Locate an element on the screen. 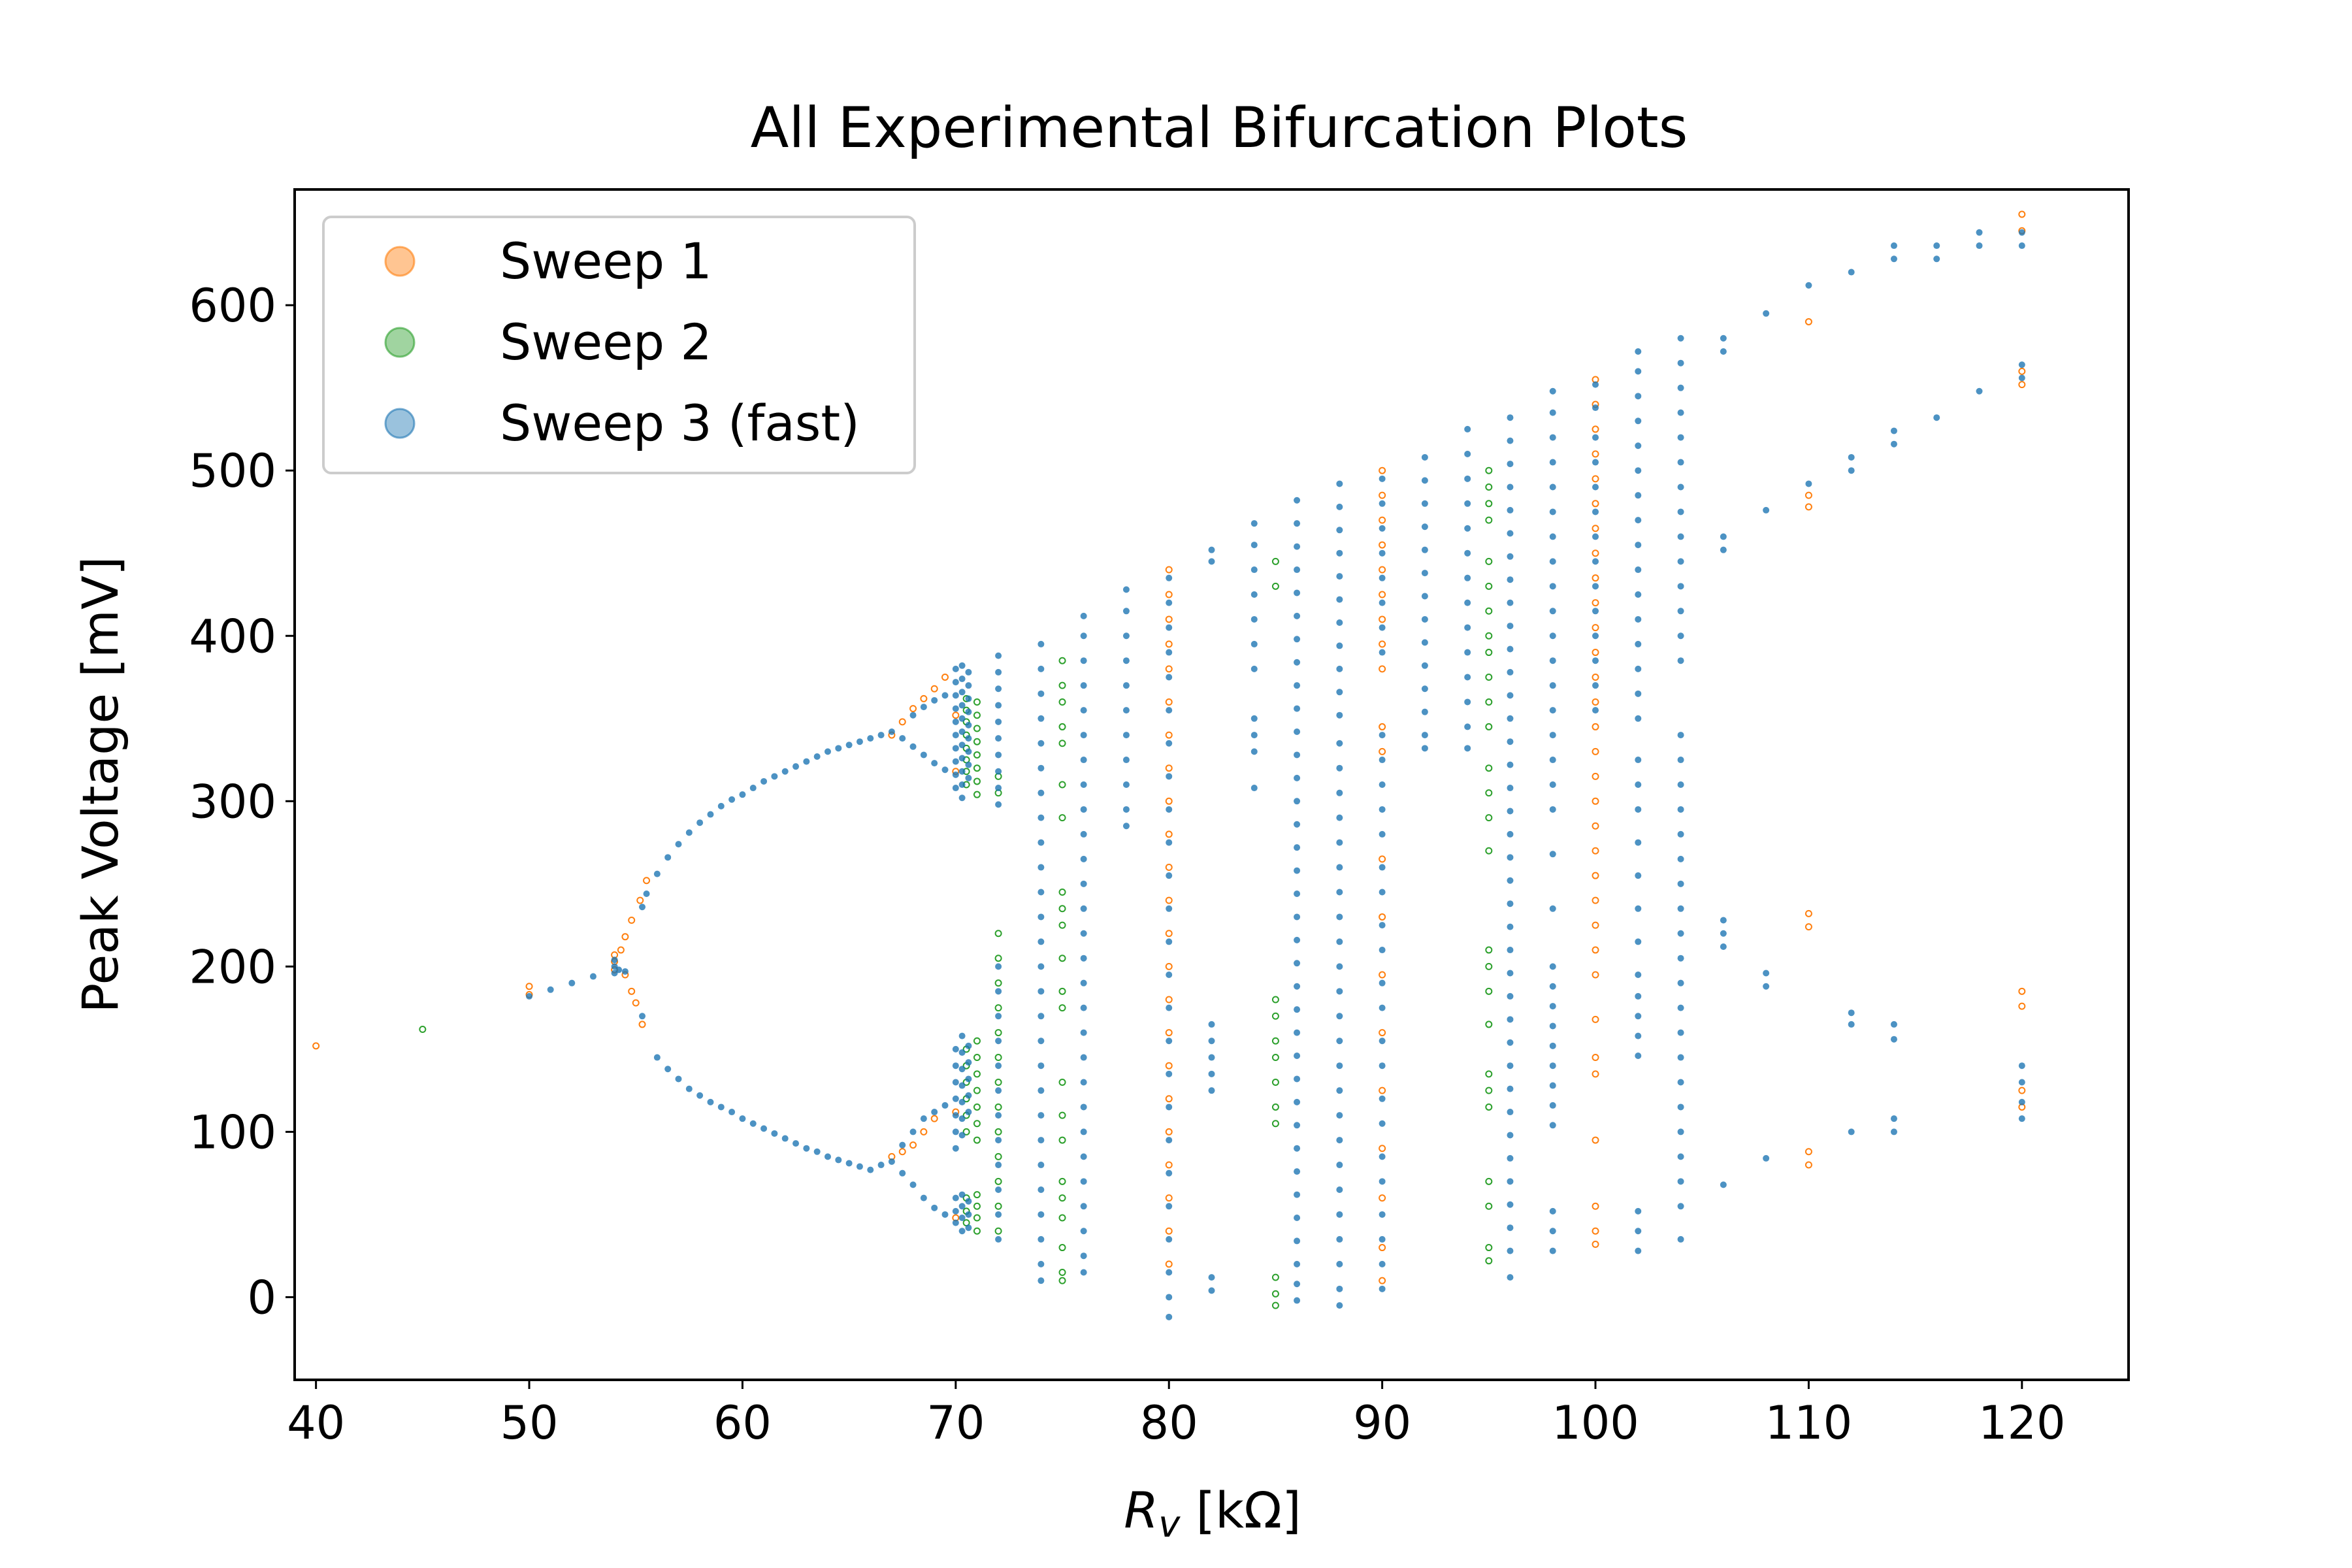 The image size is (2352, 1568). x-axis-label: Rv [kΩ] is located at coordinates (1212, 1513).